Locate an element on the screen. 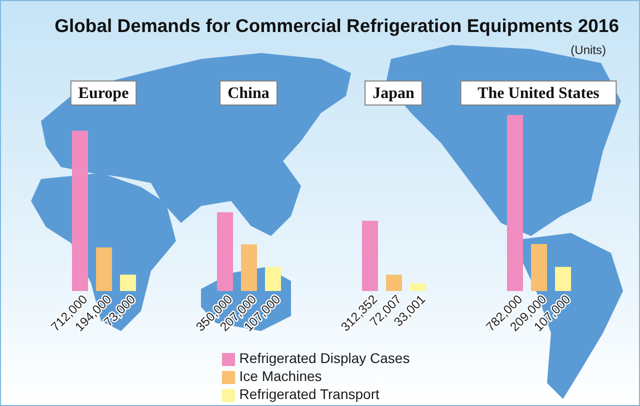  x-tick-label: Japan is located at coordinates (393, 93).